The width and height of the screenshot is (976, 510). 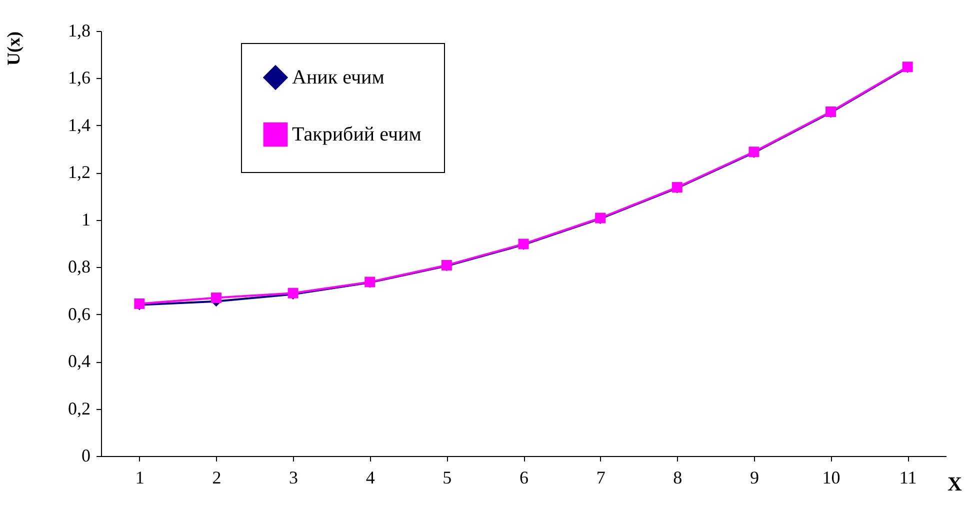 I want to click on legend-label: Такрибий ечим, so click(x=357, y=135).